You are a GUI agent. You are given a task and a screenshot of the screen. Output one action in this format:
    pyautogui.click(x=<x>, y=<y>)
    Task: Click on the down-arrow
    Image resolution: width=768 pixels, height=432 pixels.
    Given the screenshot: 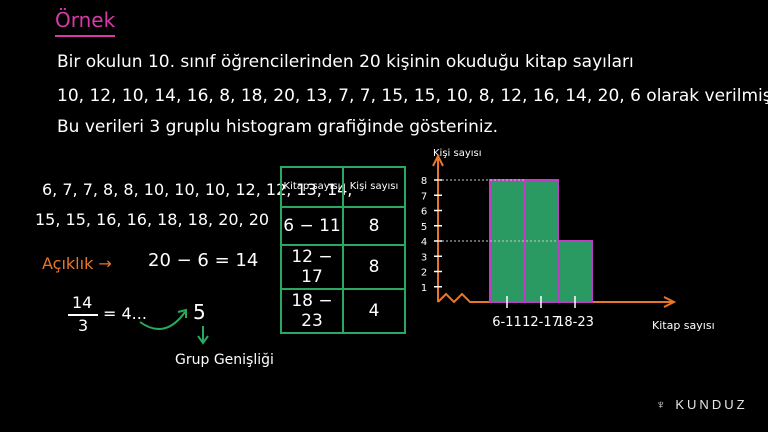 What is the action you would take?
    pyautogui.click(x=203, y=335)
    